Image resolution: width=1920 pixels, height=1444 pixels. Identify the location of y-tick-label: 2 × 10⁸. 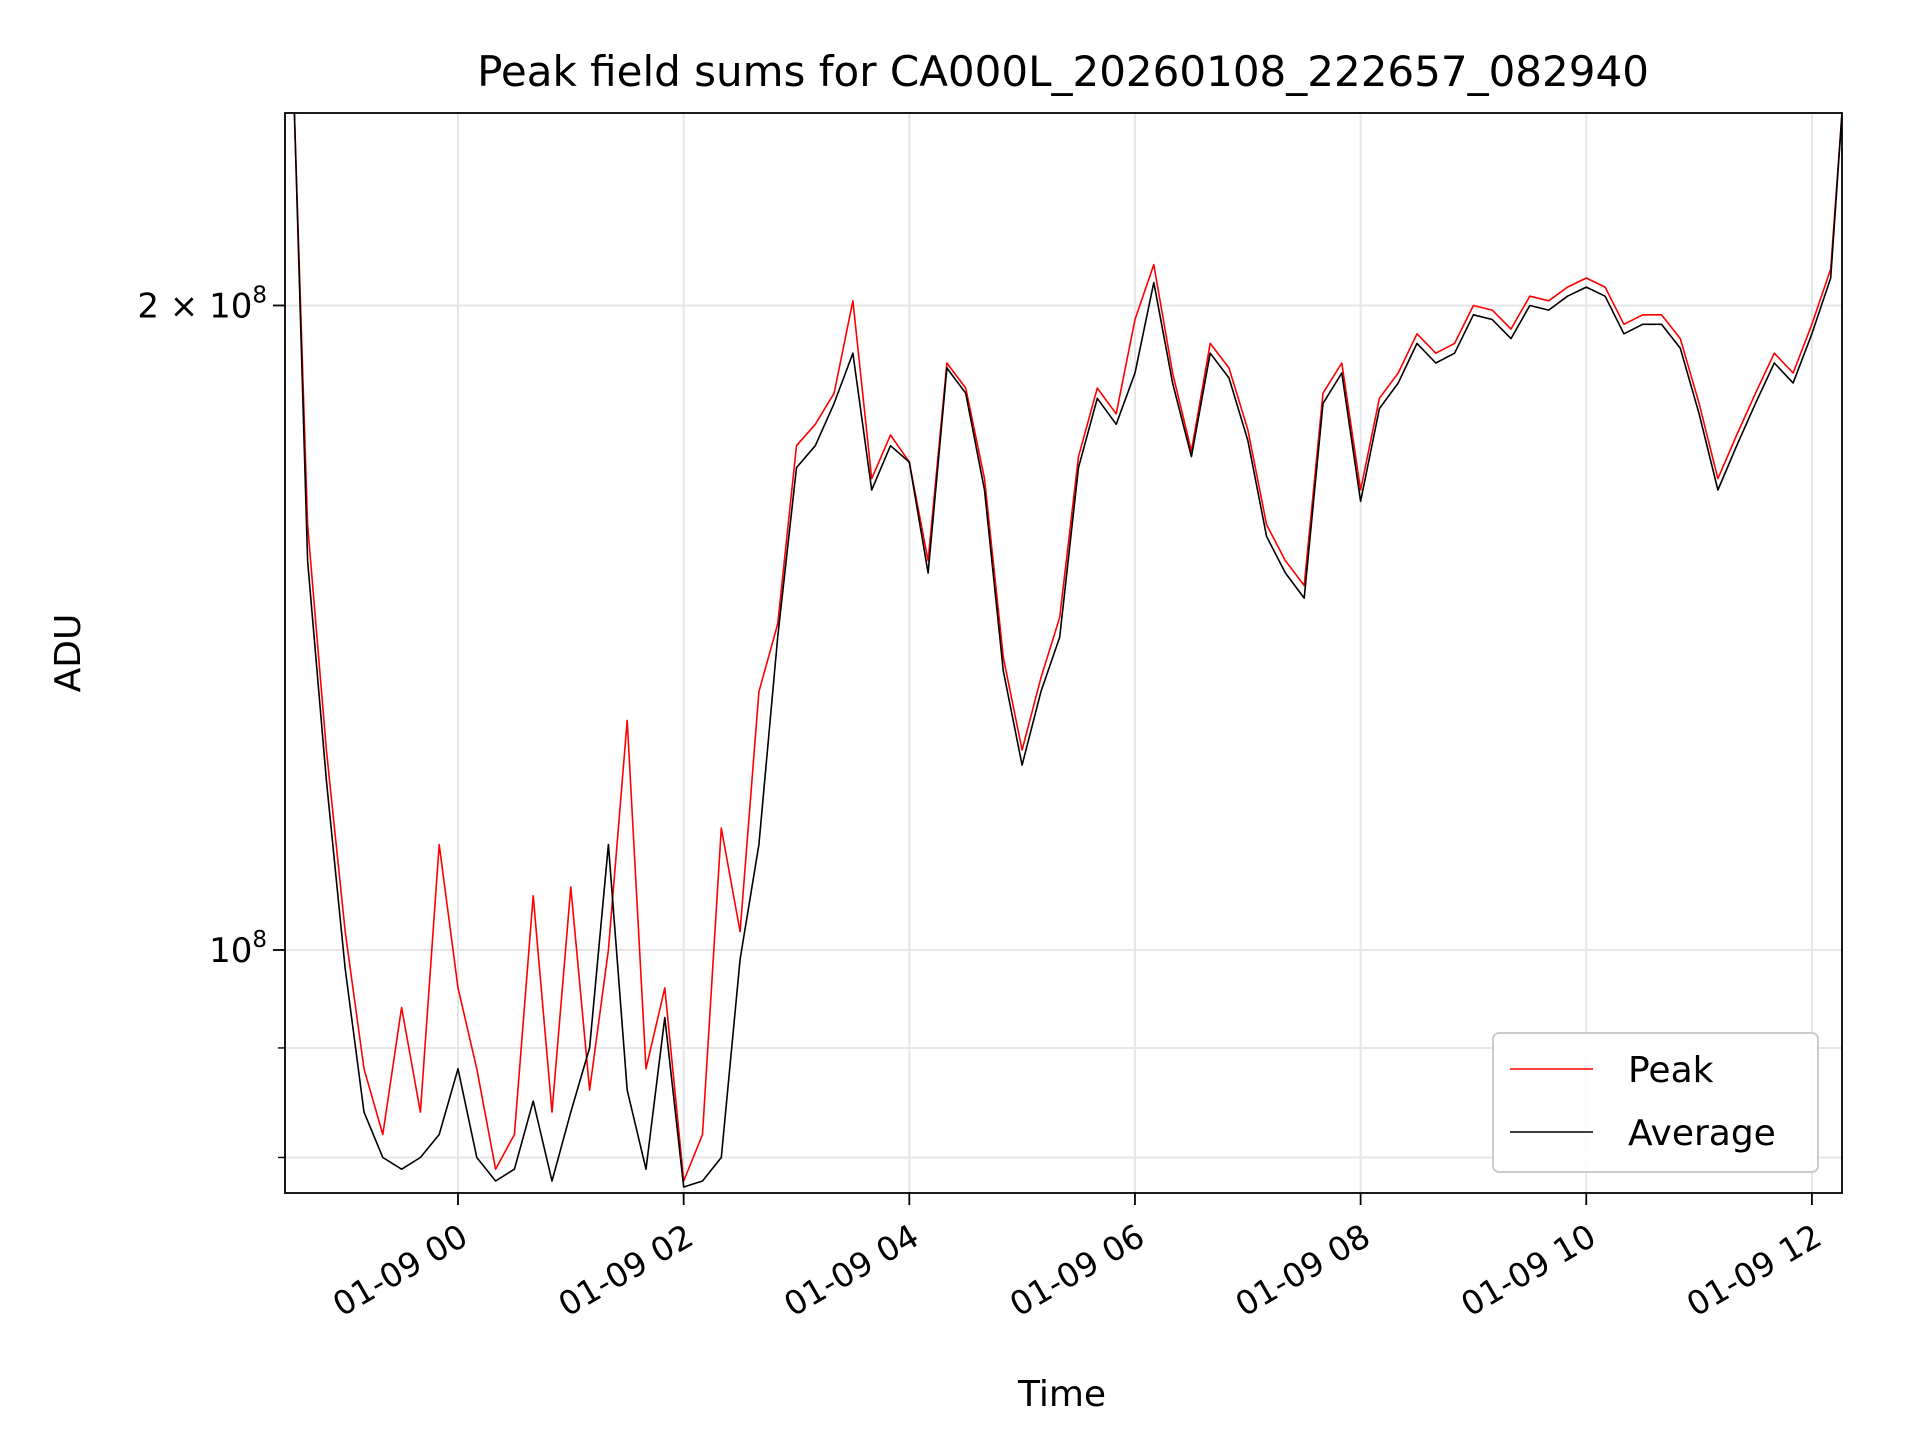
(202, 304).